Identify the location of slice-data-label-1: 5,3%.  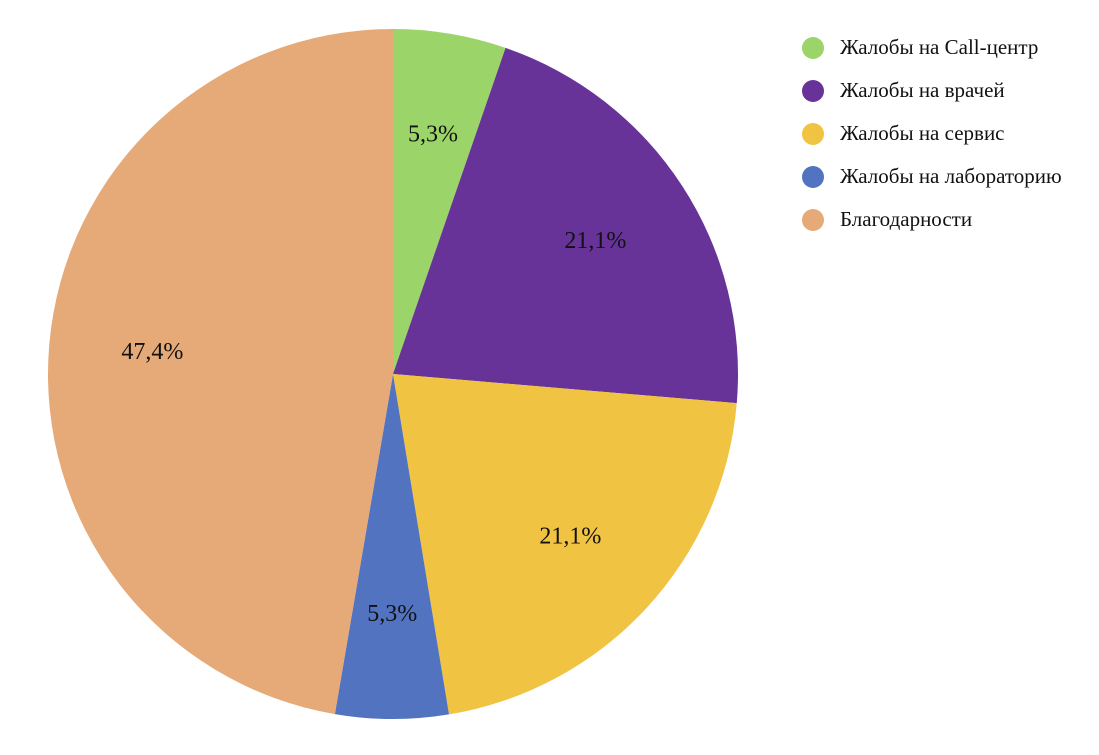
(433, 134).